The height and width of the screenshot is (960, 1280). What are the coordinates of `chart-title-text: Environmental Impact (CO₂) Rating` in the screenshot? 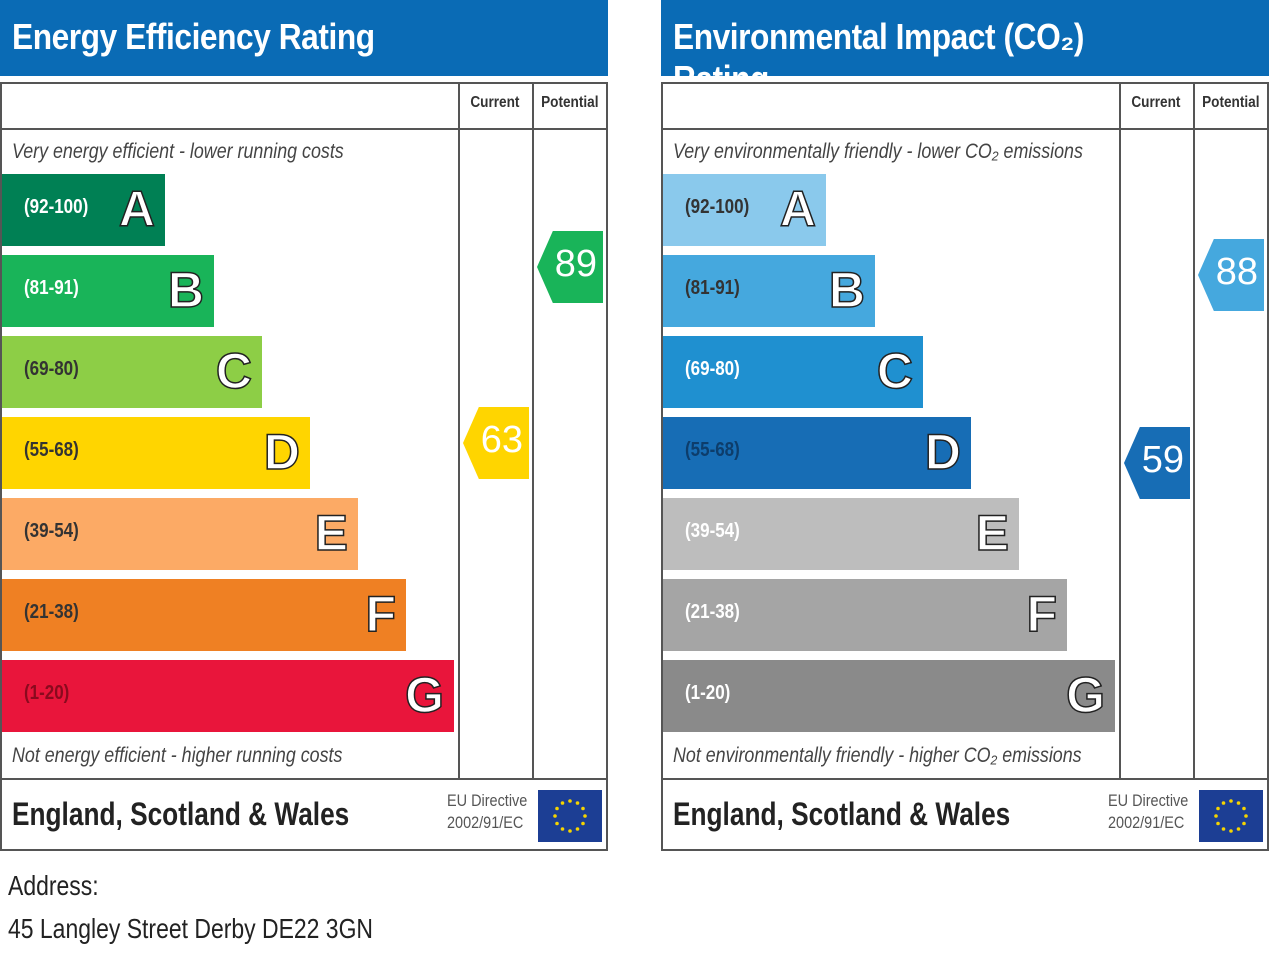 It's located at (879, 57).